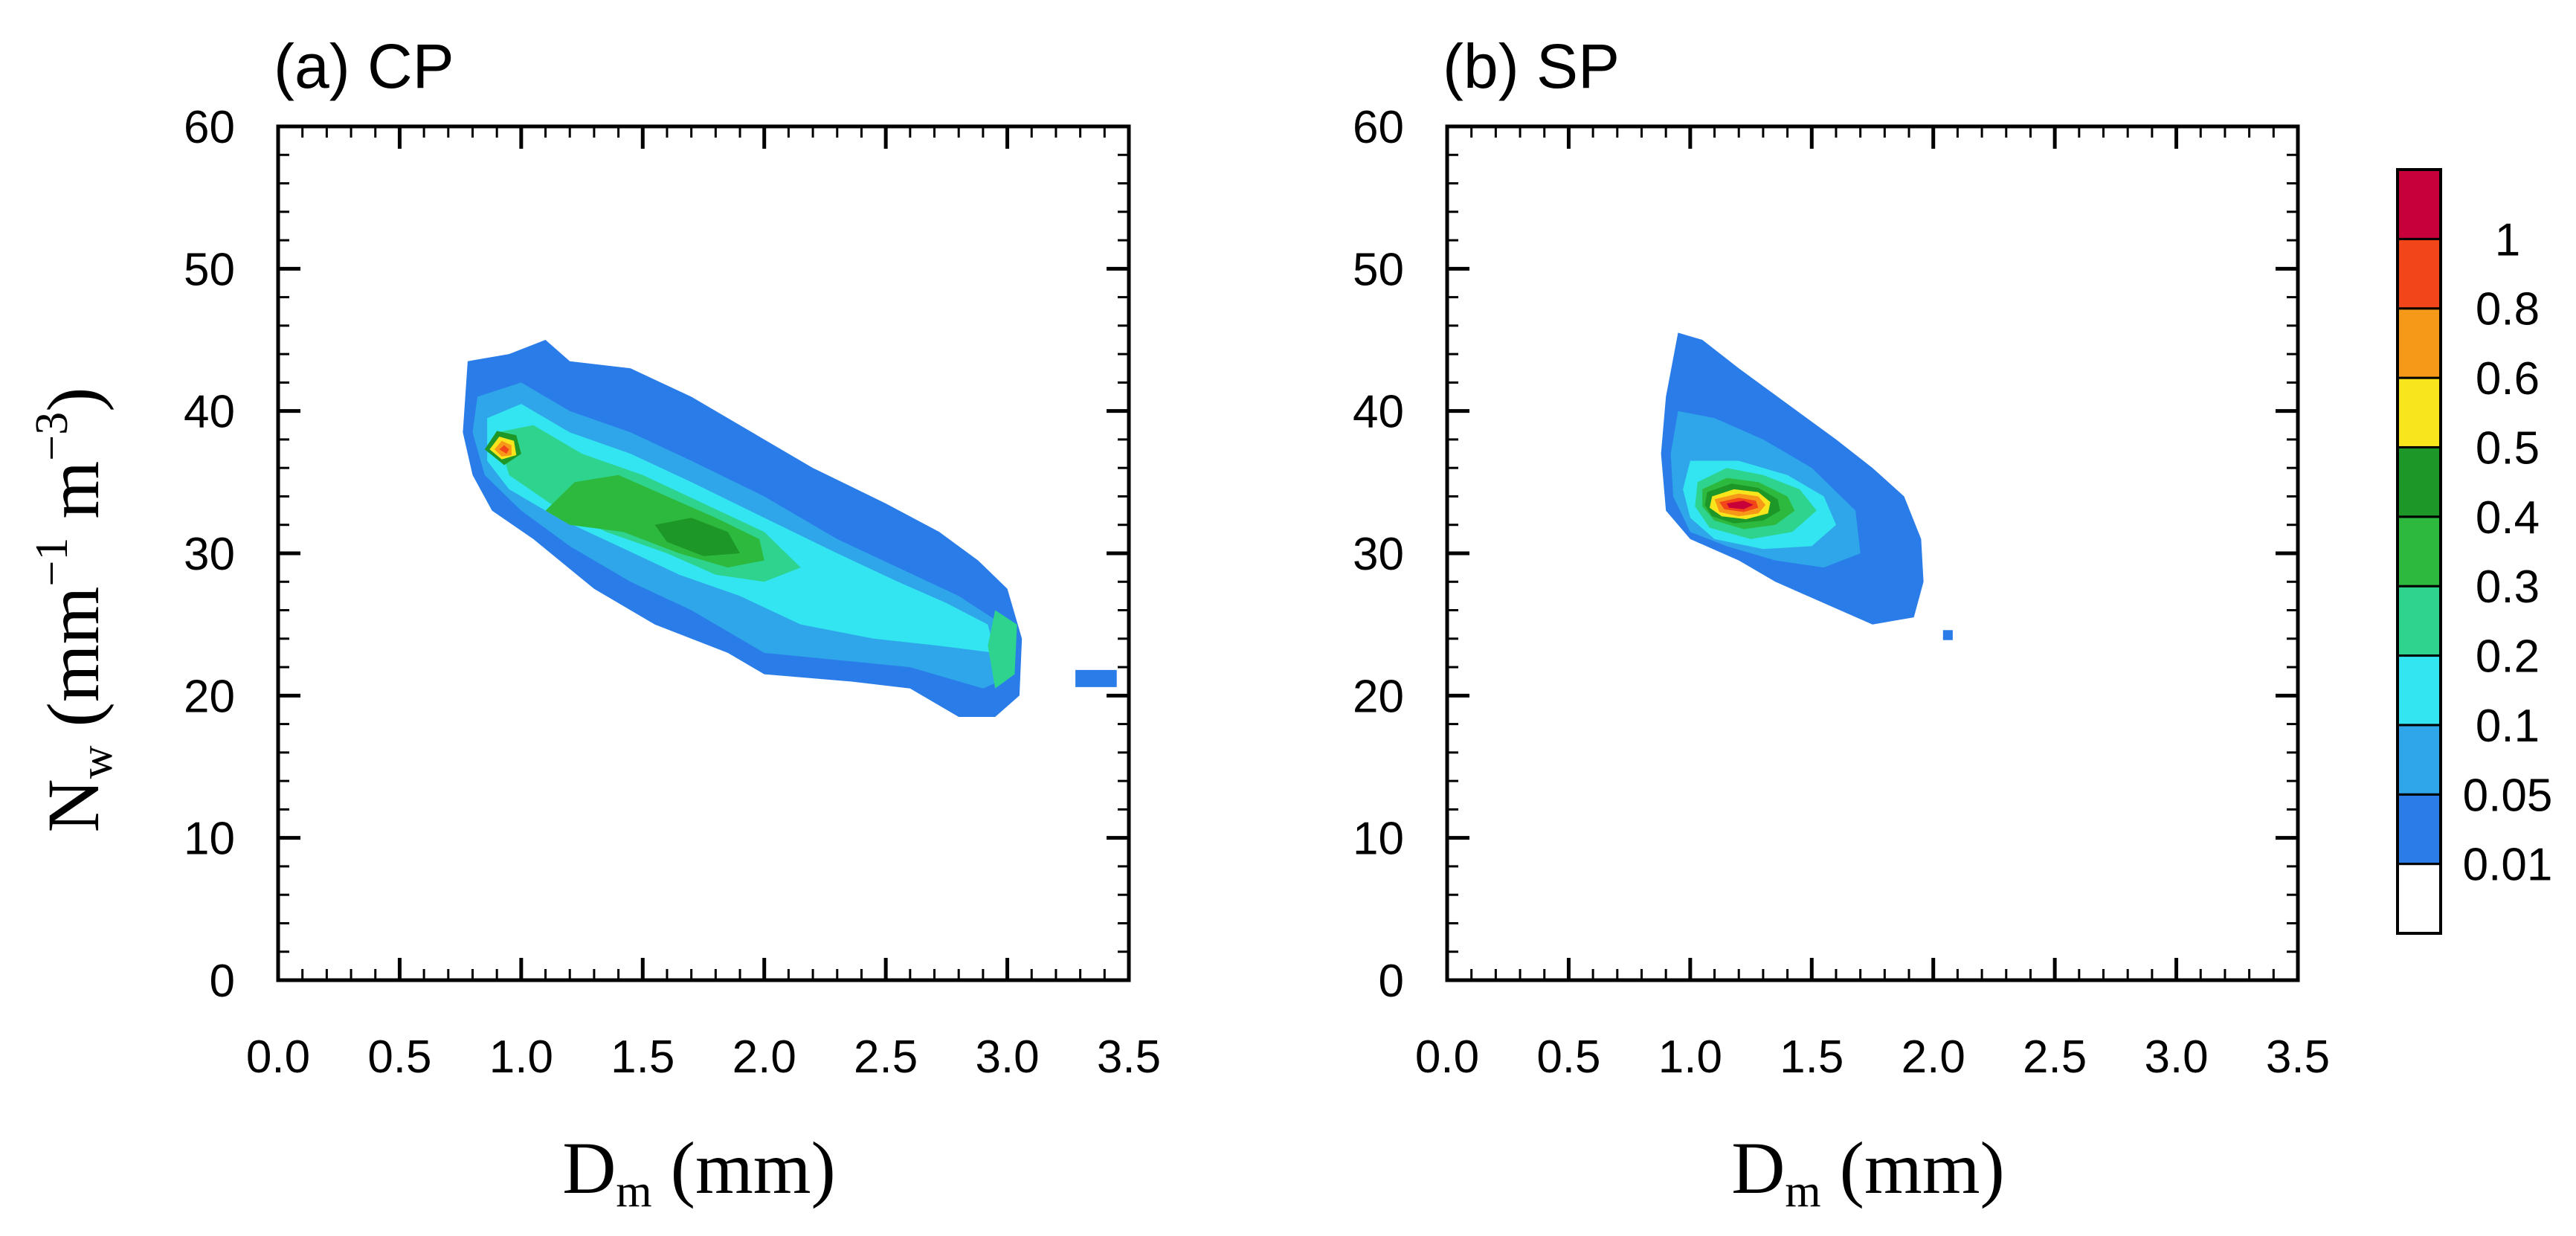 The image size is (2576, 1236). I want to click on y-tick-label-cp: 40, so click(209, 413).